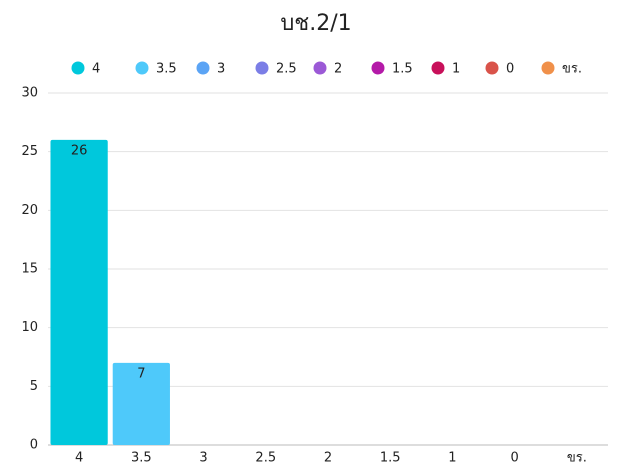 Image resolution: width=624 pixels, height=471 pixels. Describe the element at coordinates (29, 327) in the screenshot. I see `y-tick-label: 10` at that location.